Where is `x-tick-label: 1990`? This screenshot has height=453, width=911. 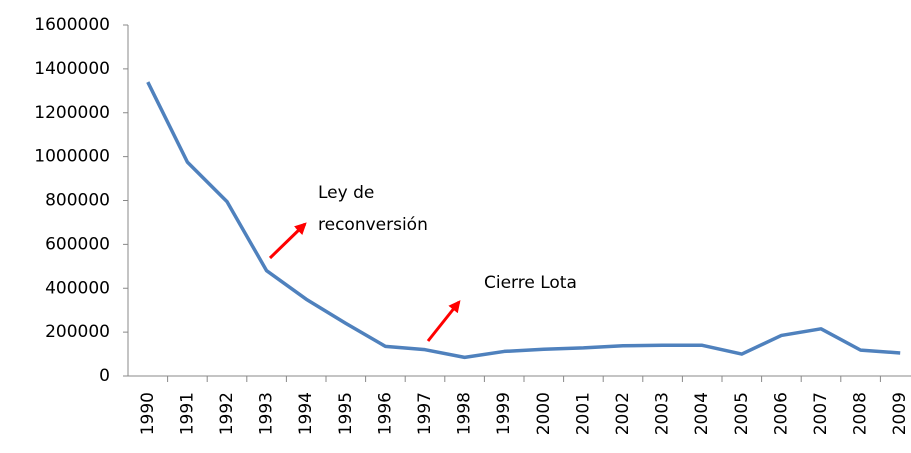
x-tick-label: 1990 is located at coordinates (148, 413).